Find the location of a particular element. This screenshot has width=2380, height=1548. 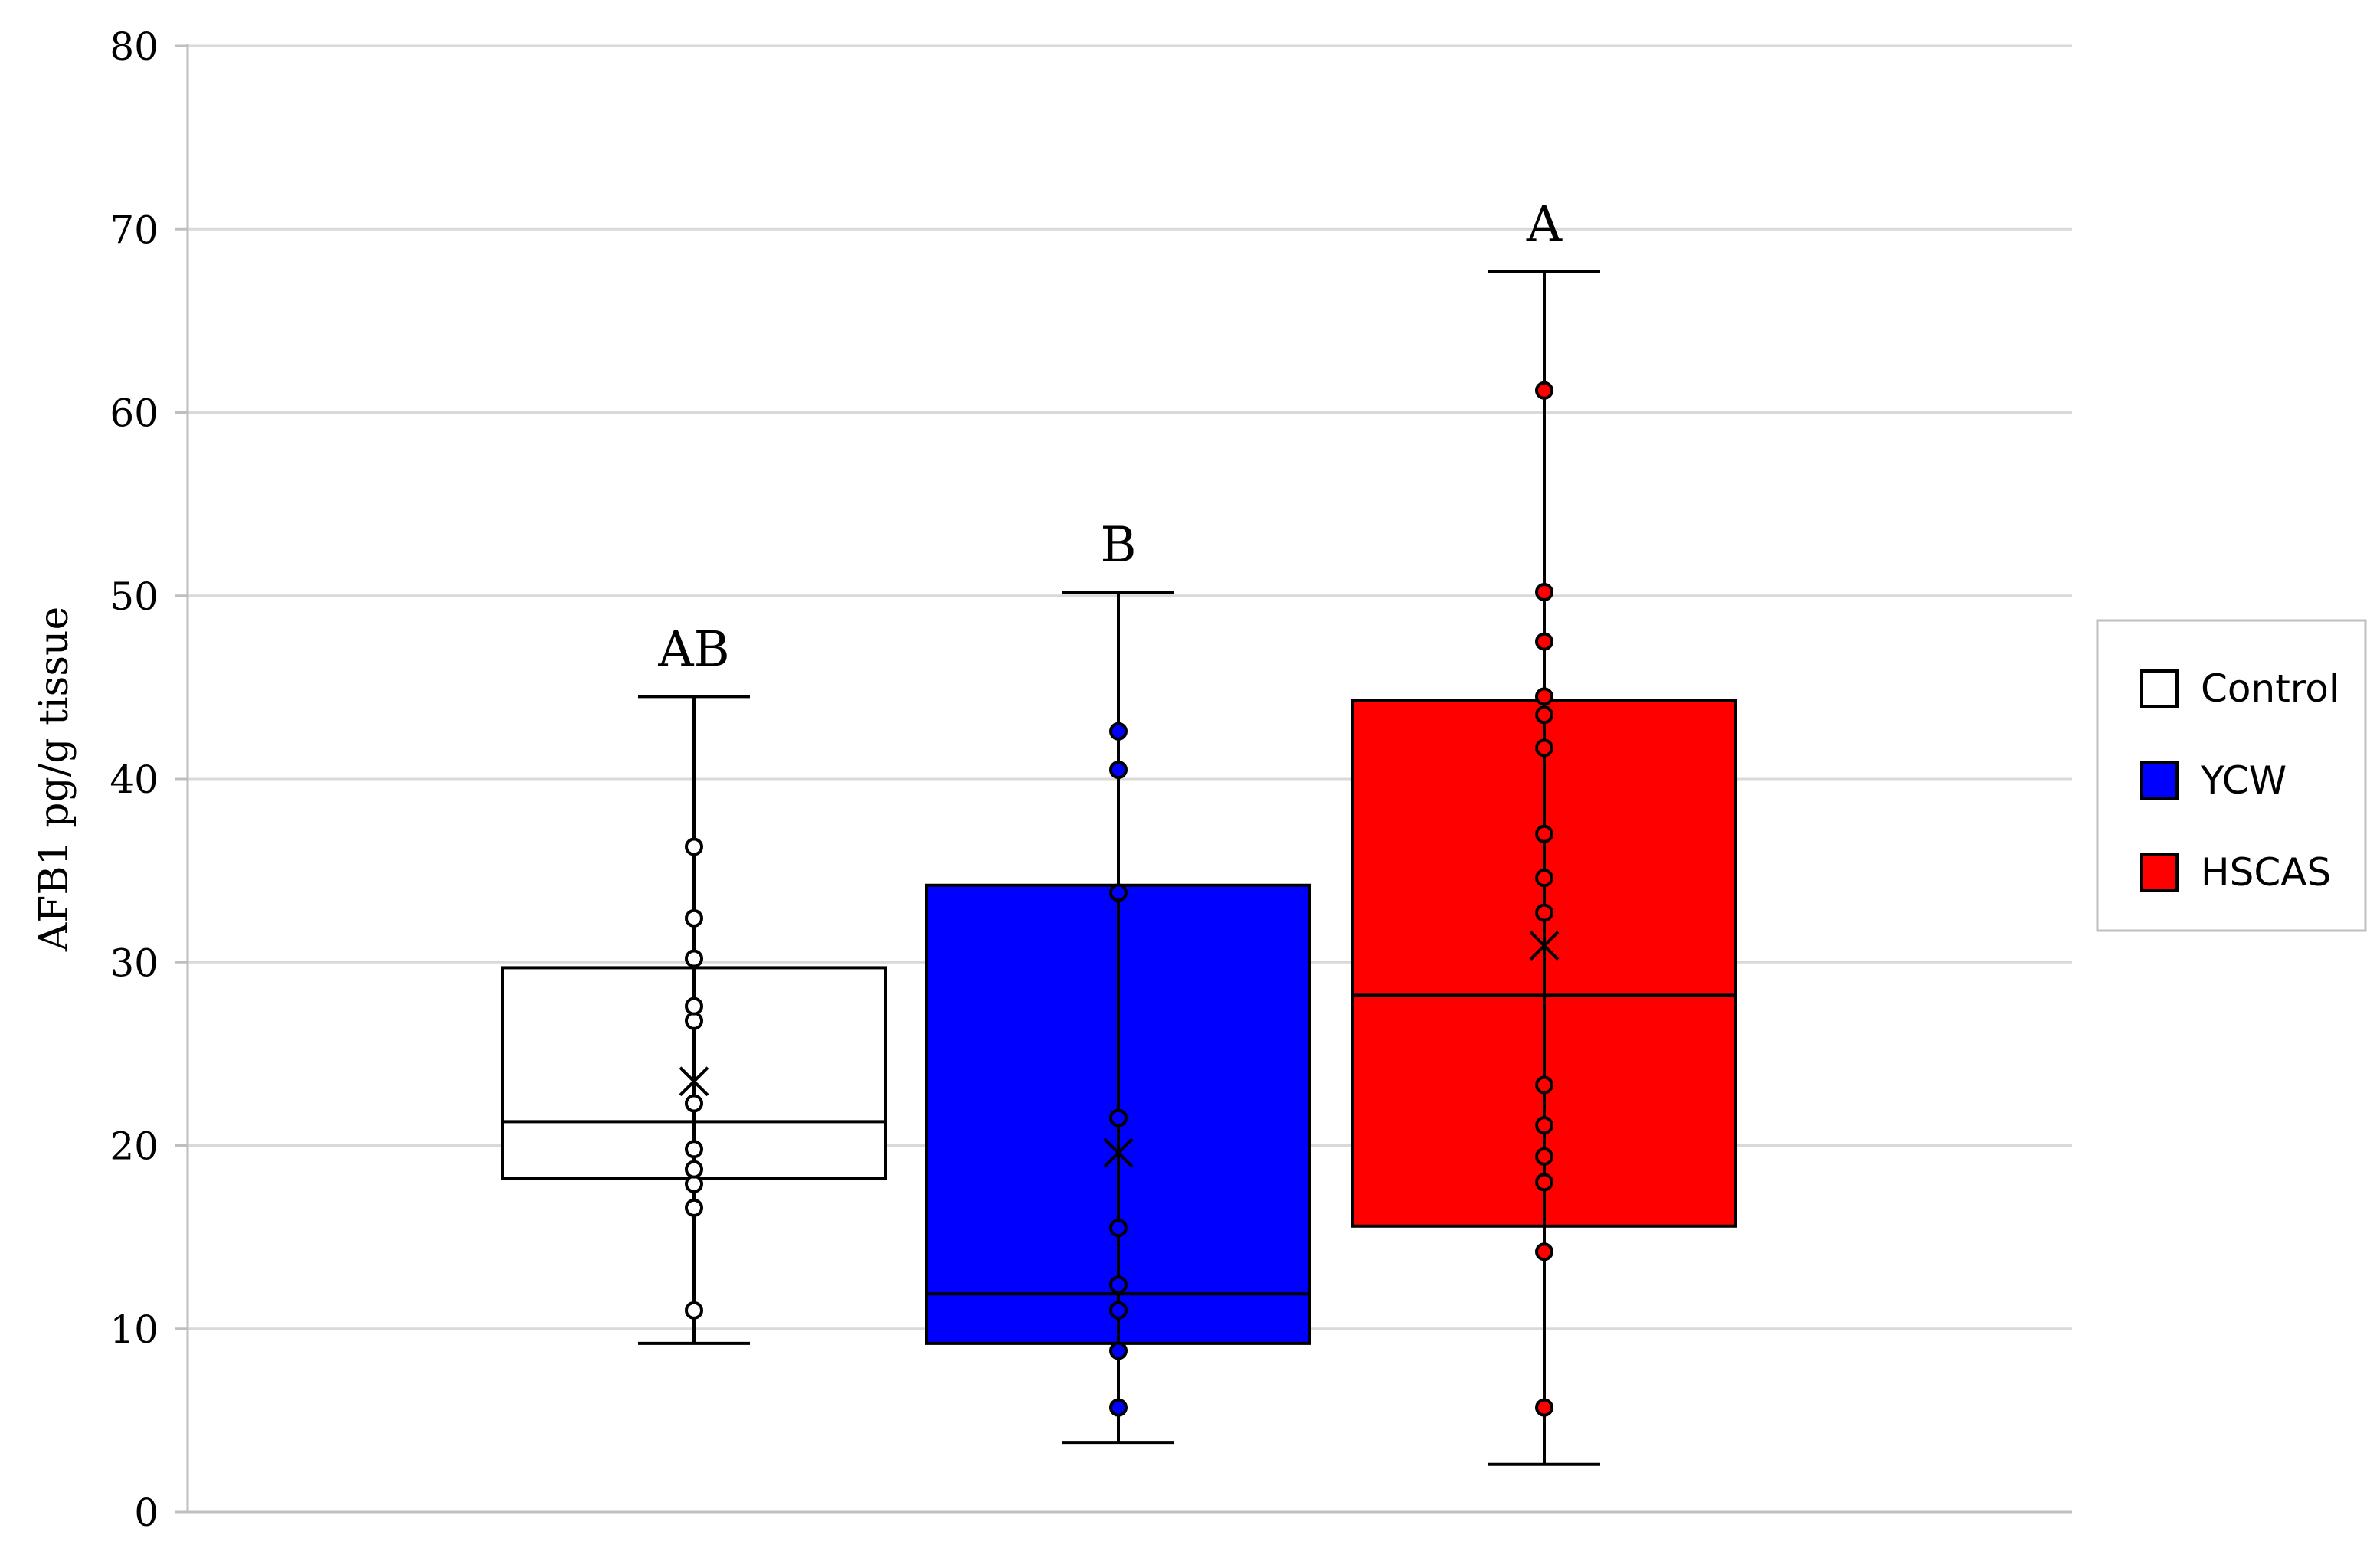

legend-swatch-hscas is located at coordinates (2159, 872).